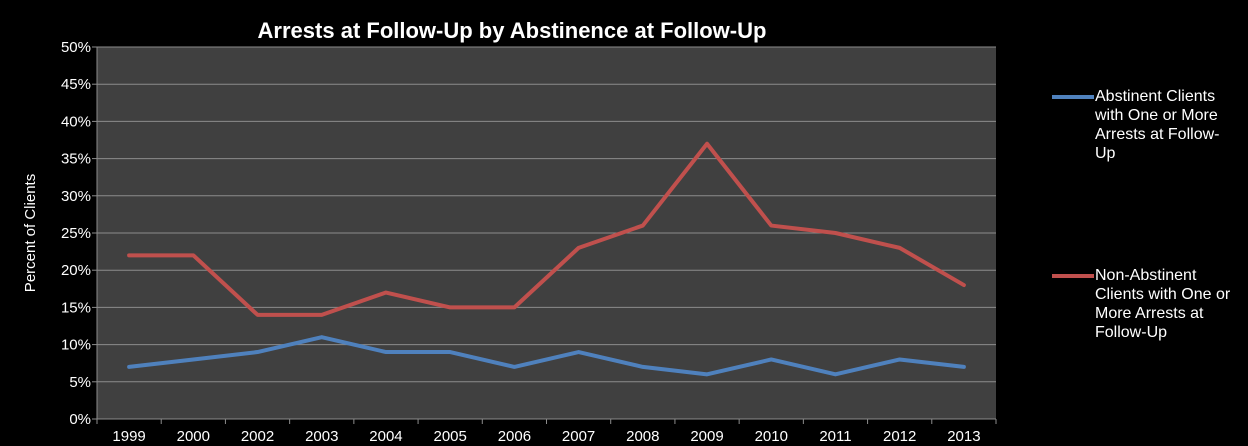 This screenshot has height=446, width=1248. I want to click on y-tick-label: 45%, so click(76, 84).